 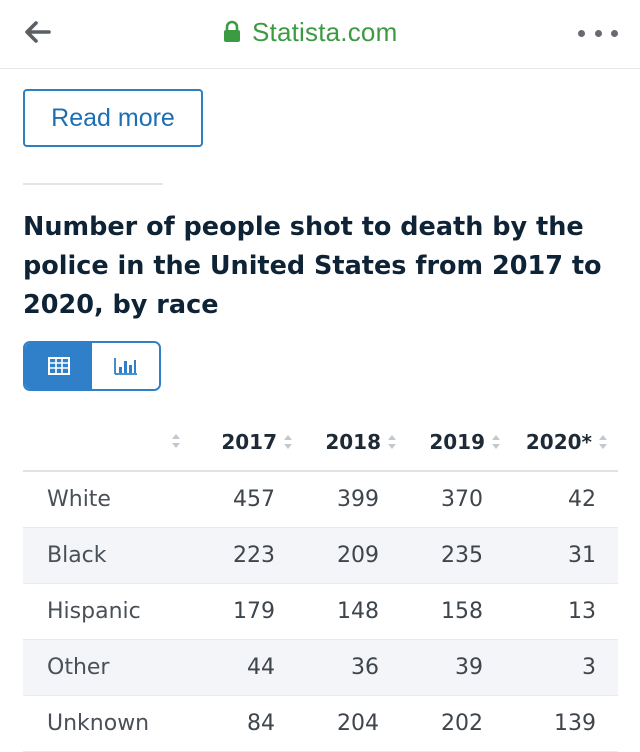 I want to click on table-cell: 148, so click(x=349, y=611).